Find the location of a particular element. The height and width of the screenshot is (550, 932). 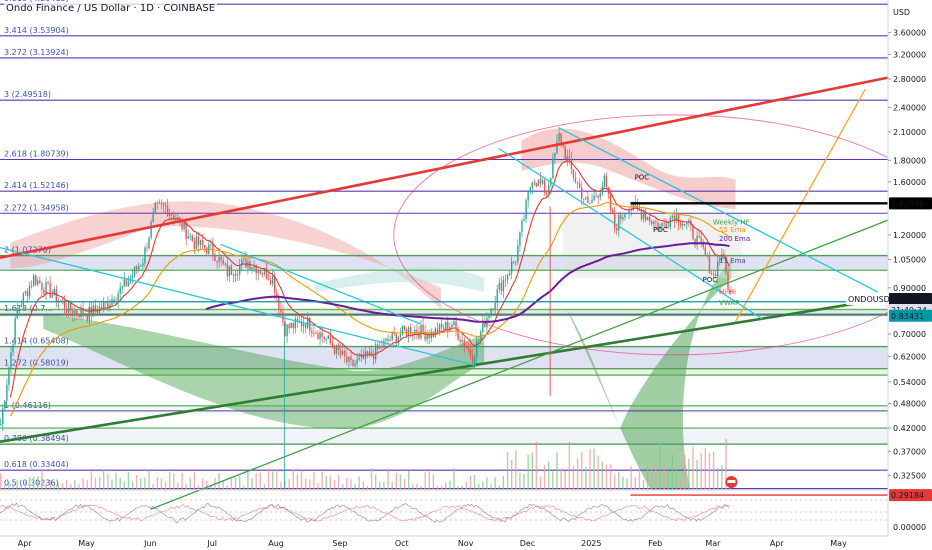

chart-label-poc_2: POC is located at coordinates (660, 230).